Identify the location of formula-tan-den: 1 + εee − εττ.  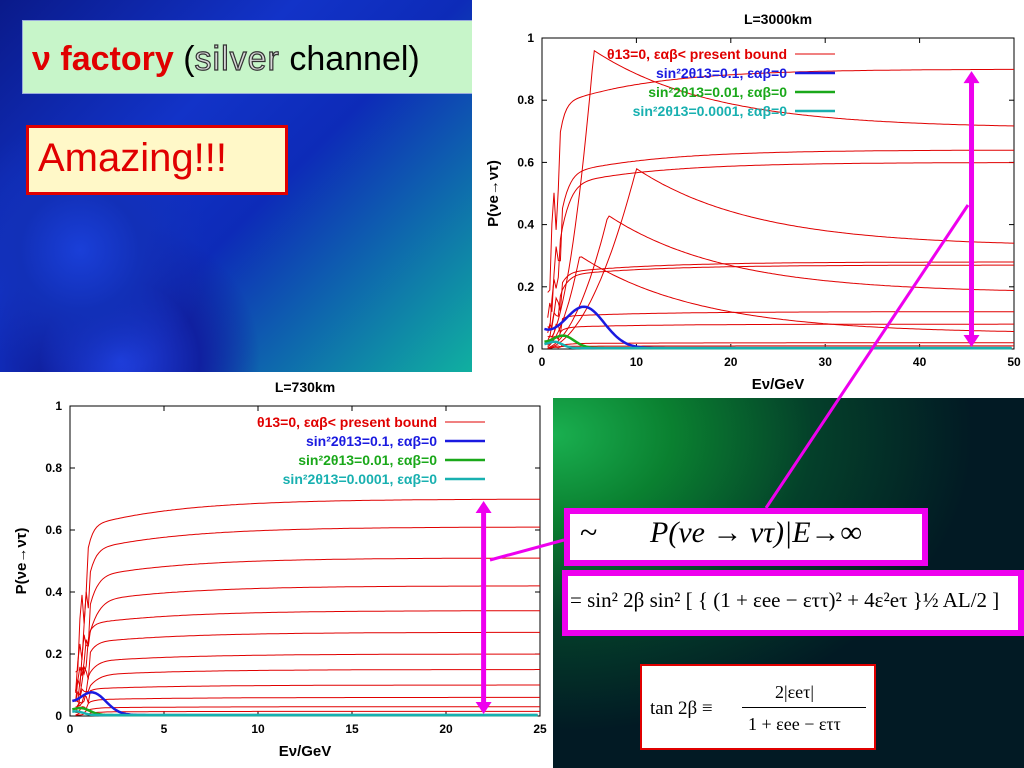
(794, 724).